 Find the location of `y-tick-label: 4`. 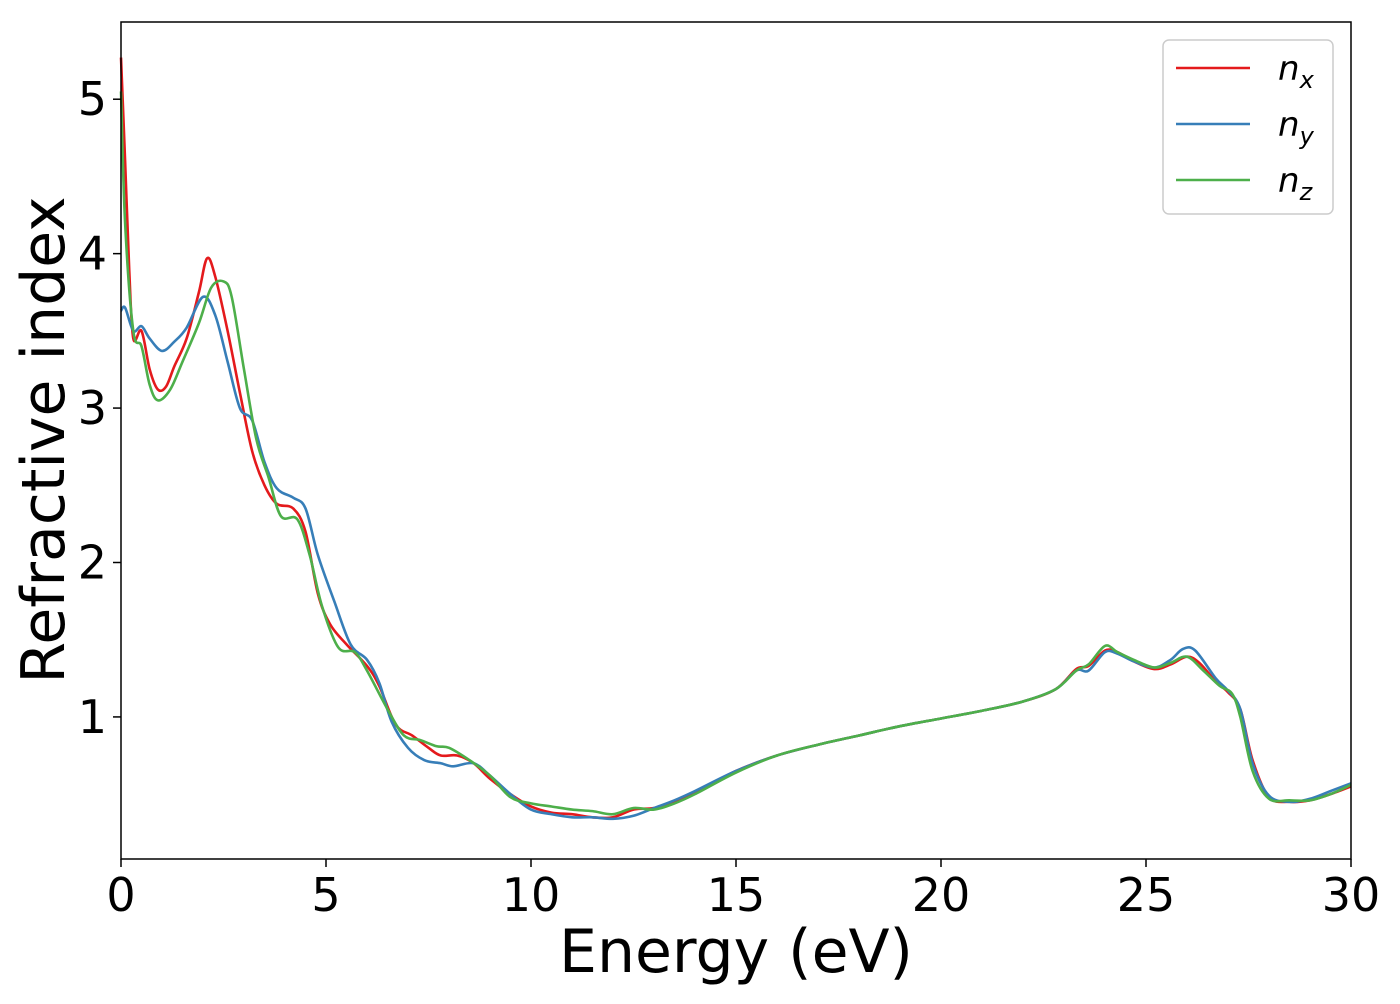

y-tick-label: 4 is located at coordinates (92, 254).